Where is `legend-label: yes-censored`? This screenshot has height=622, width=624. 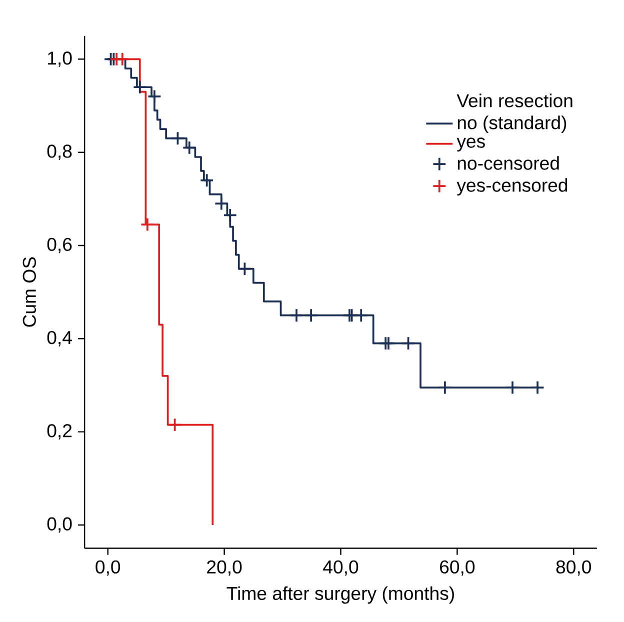
legend-label: yes-censored is located at coordinates (512, 187).